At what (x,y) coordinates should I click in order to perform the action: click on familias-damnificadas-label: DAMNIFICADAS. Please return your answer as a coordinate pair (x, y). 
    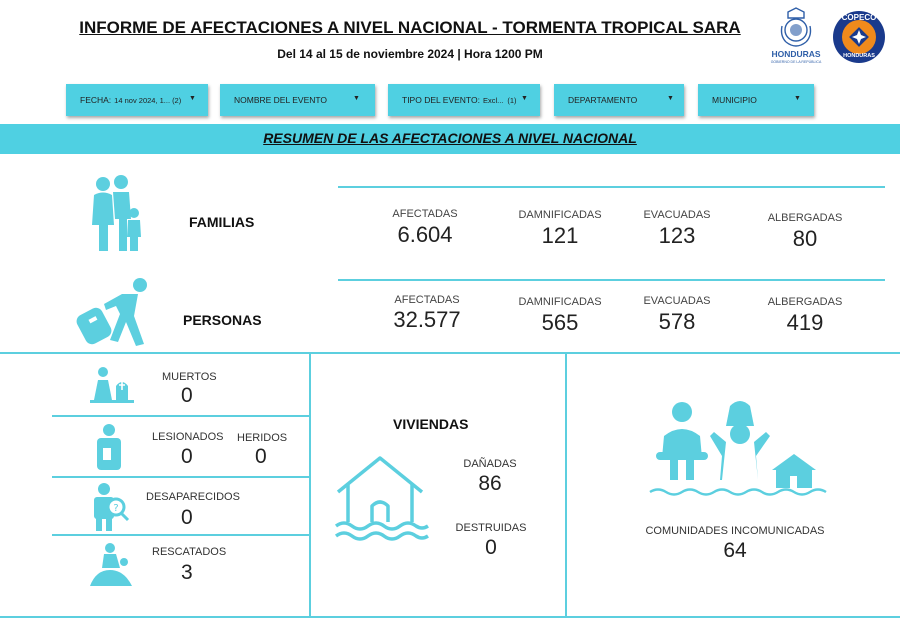
    Looking at the image, I should click on (560, 215).